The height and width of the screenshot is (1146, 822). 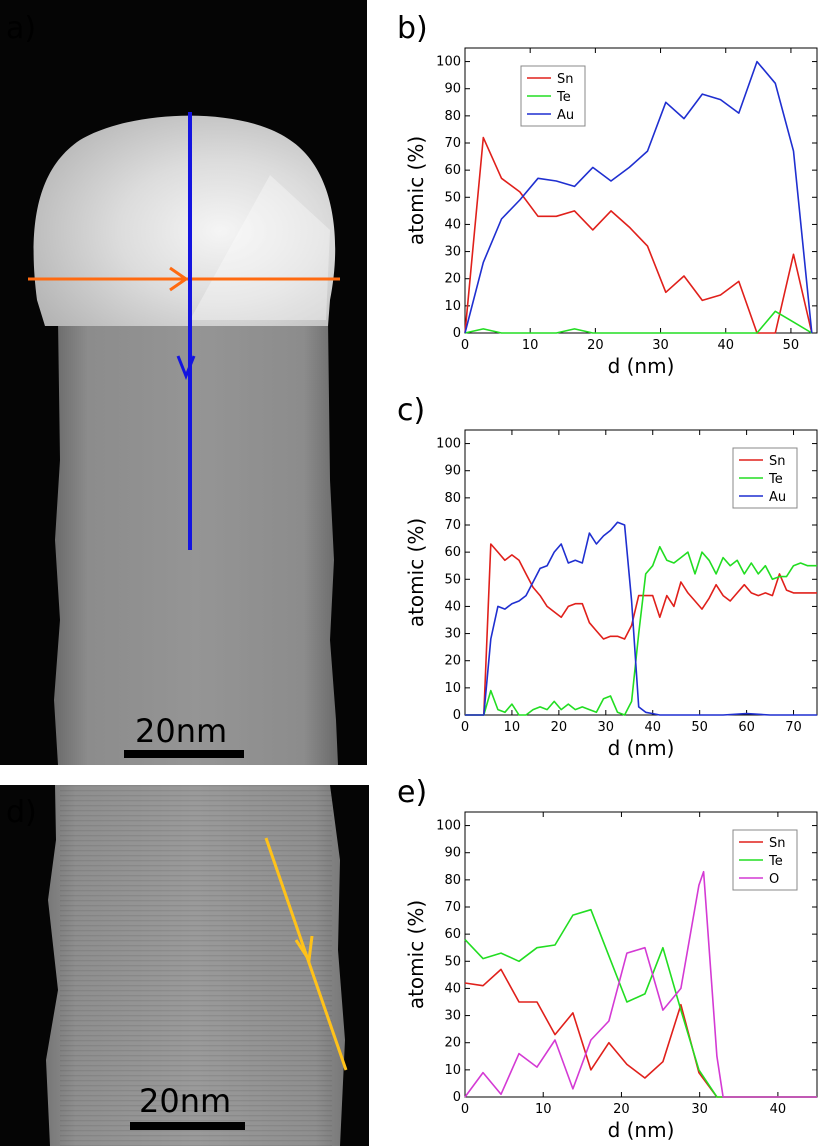 I want to click on panel-label-a: a), so click(x=21, y=28).